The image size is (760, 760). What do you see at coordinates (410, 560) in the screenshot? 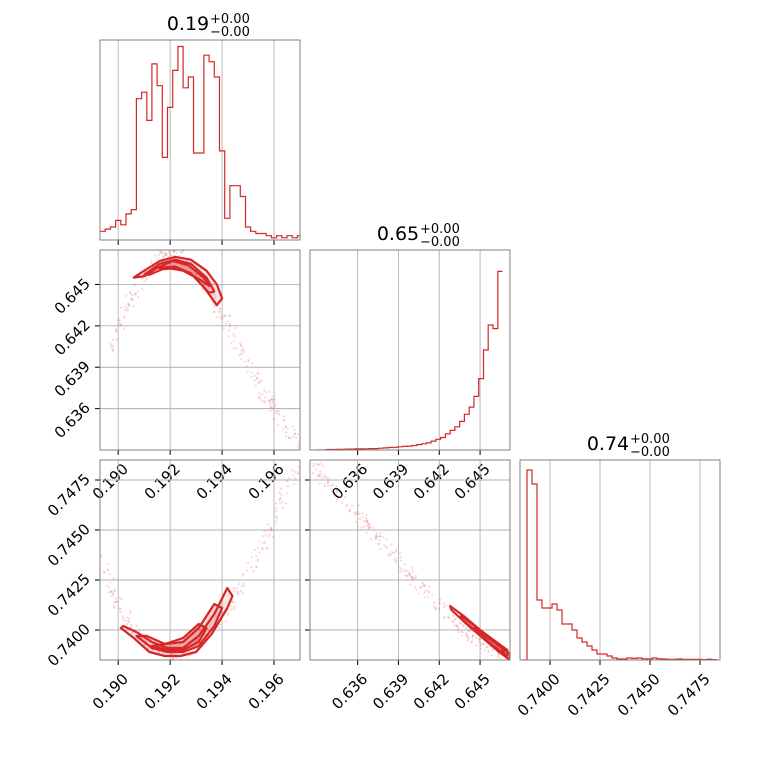
I see `panel-frame` at bounding box center [410, 560].